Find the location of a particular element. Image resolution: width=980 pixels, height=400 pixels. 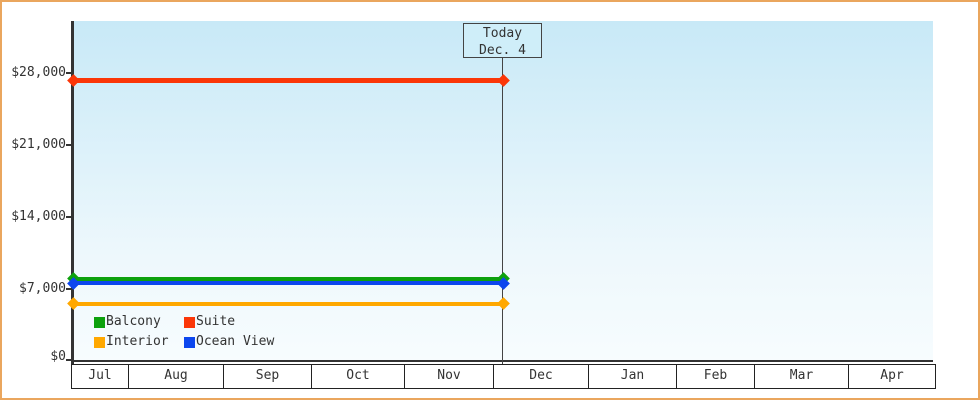

legend-item-ocean-view: Ocean View is located at coordinates (229, 342).